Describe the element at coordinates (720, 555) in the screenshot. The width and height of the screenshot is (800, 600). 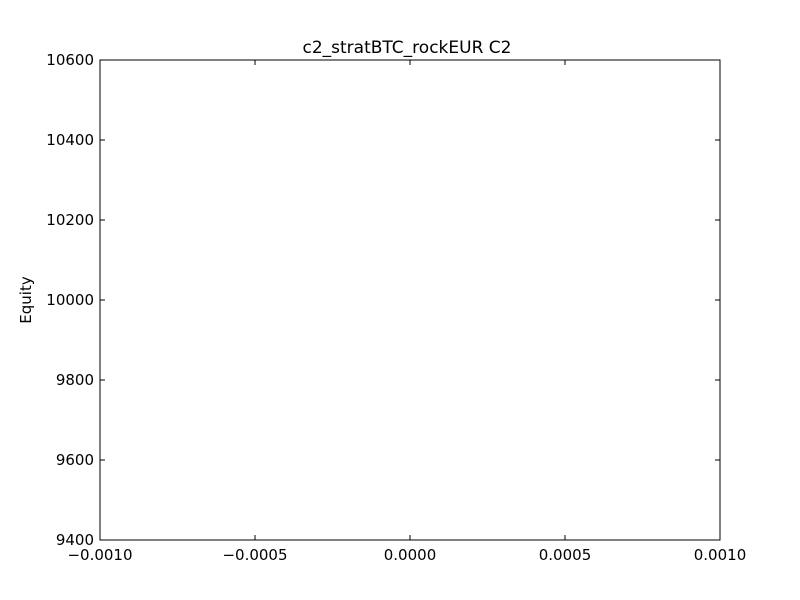
I see `x-tick-label: 0.0010` at that location.